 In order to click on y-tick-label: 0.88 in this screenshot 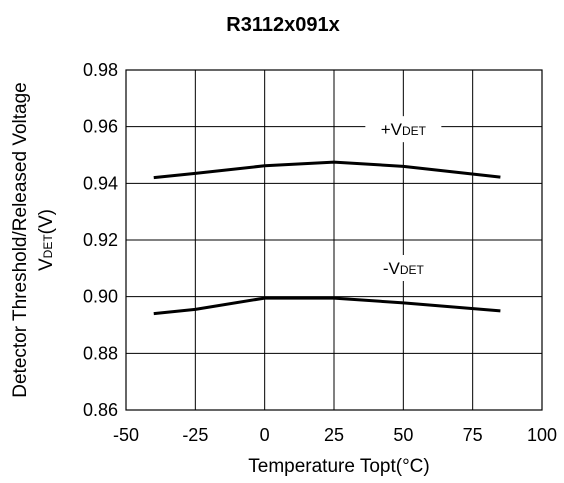, I will do `click(100, 353)`.